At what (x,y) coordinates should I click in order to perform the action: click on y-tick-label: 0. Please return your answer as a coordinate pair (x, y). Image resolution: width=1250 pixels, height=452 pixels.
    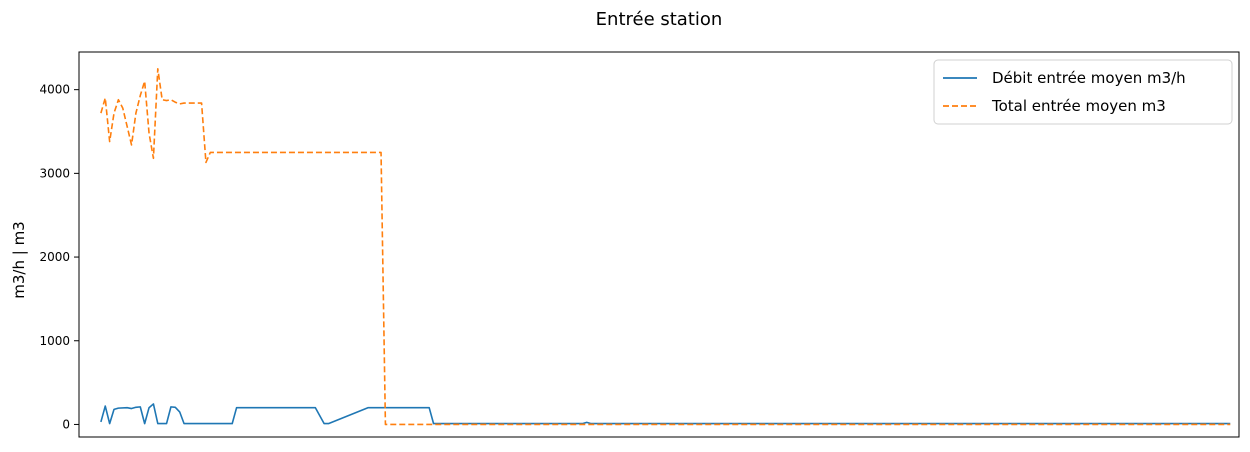
    Looking at the image, I should click on (66, 424).